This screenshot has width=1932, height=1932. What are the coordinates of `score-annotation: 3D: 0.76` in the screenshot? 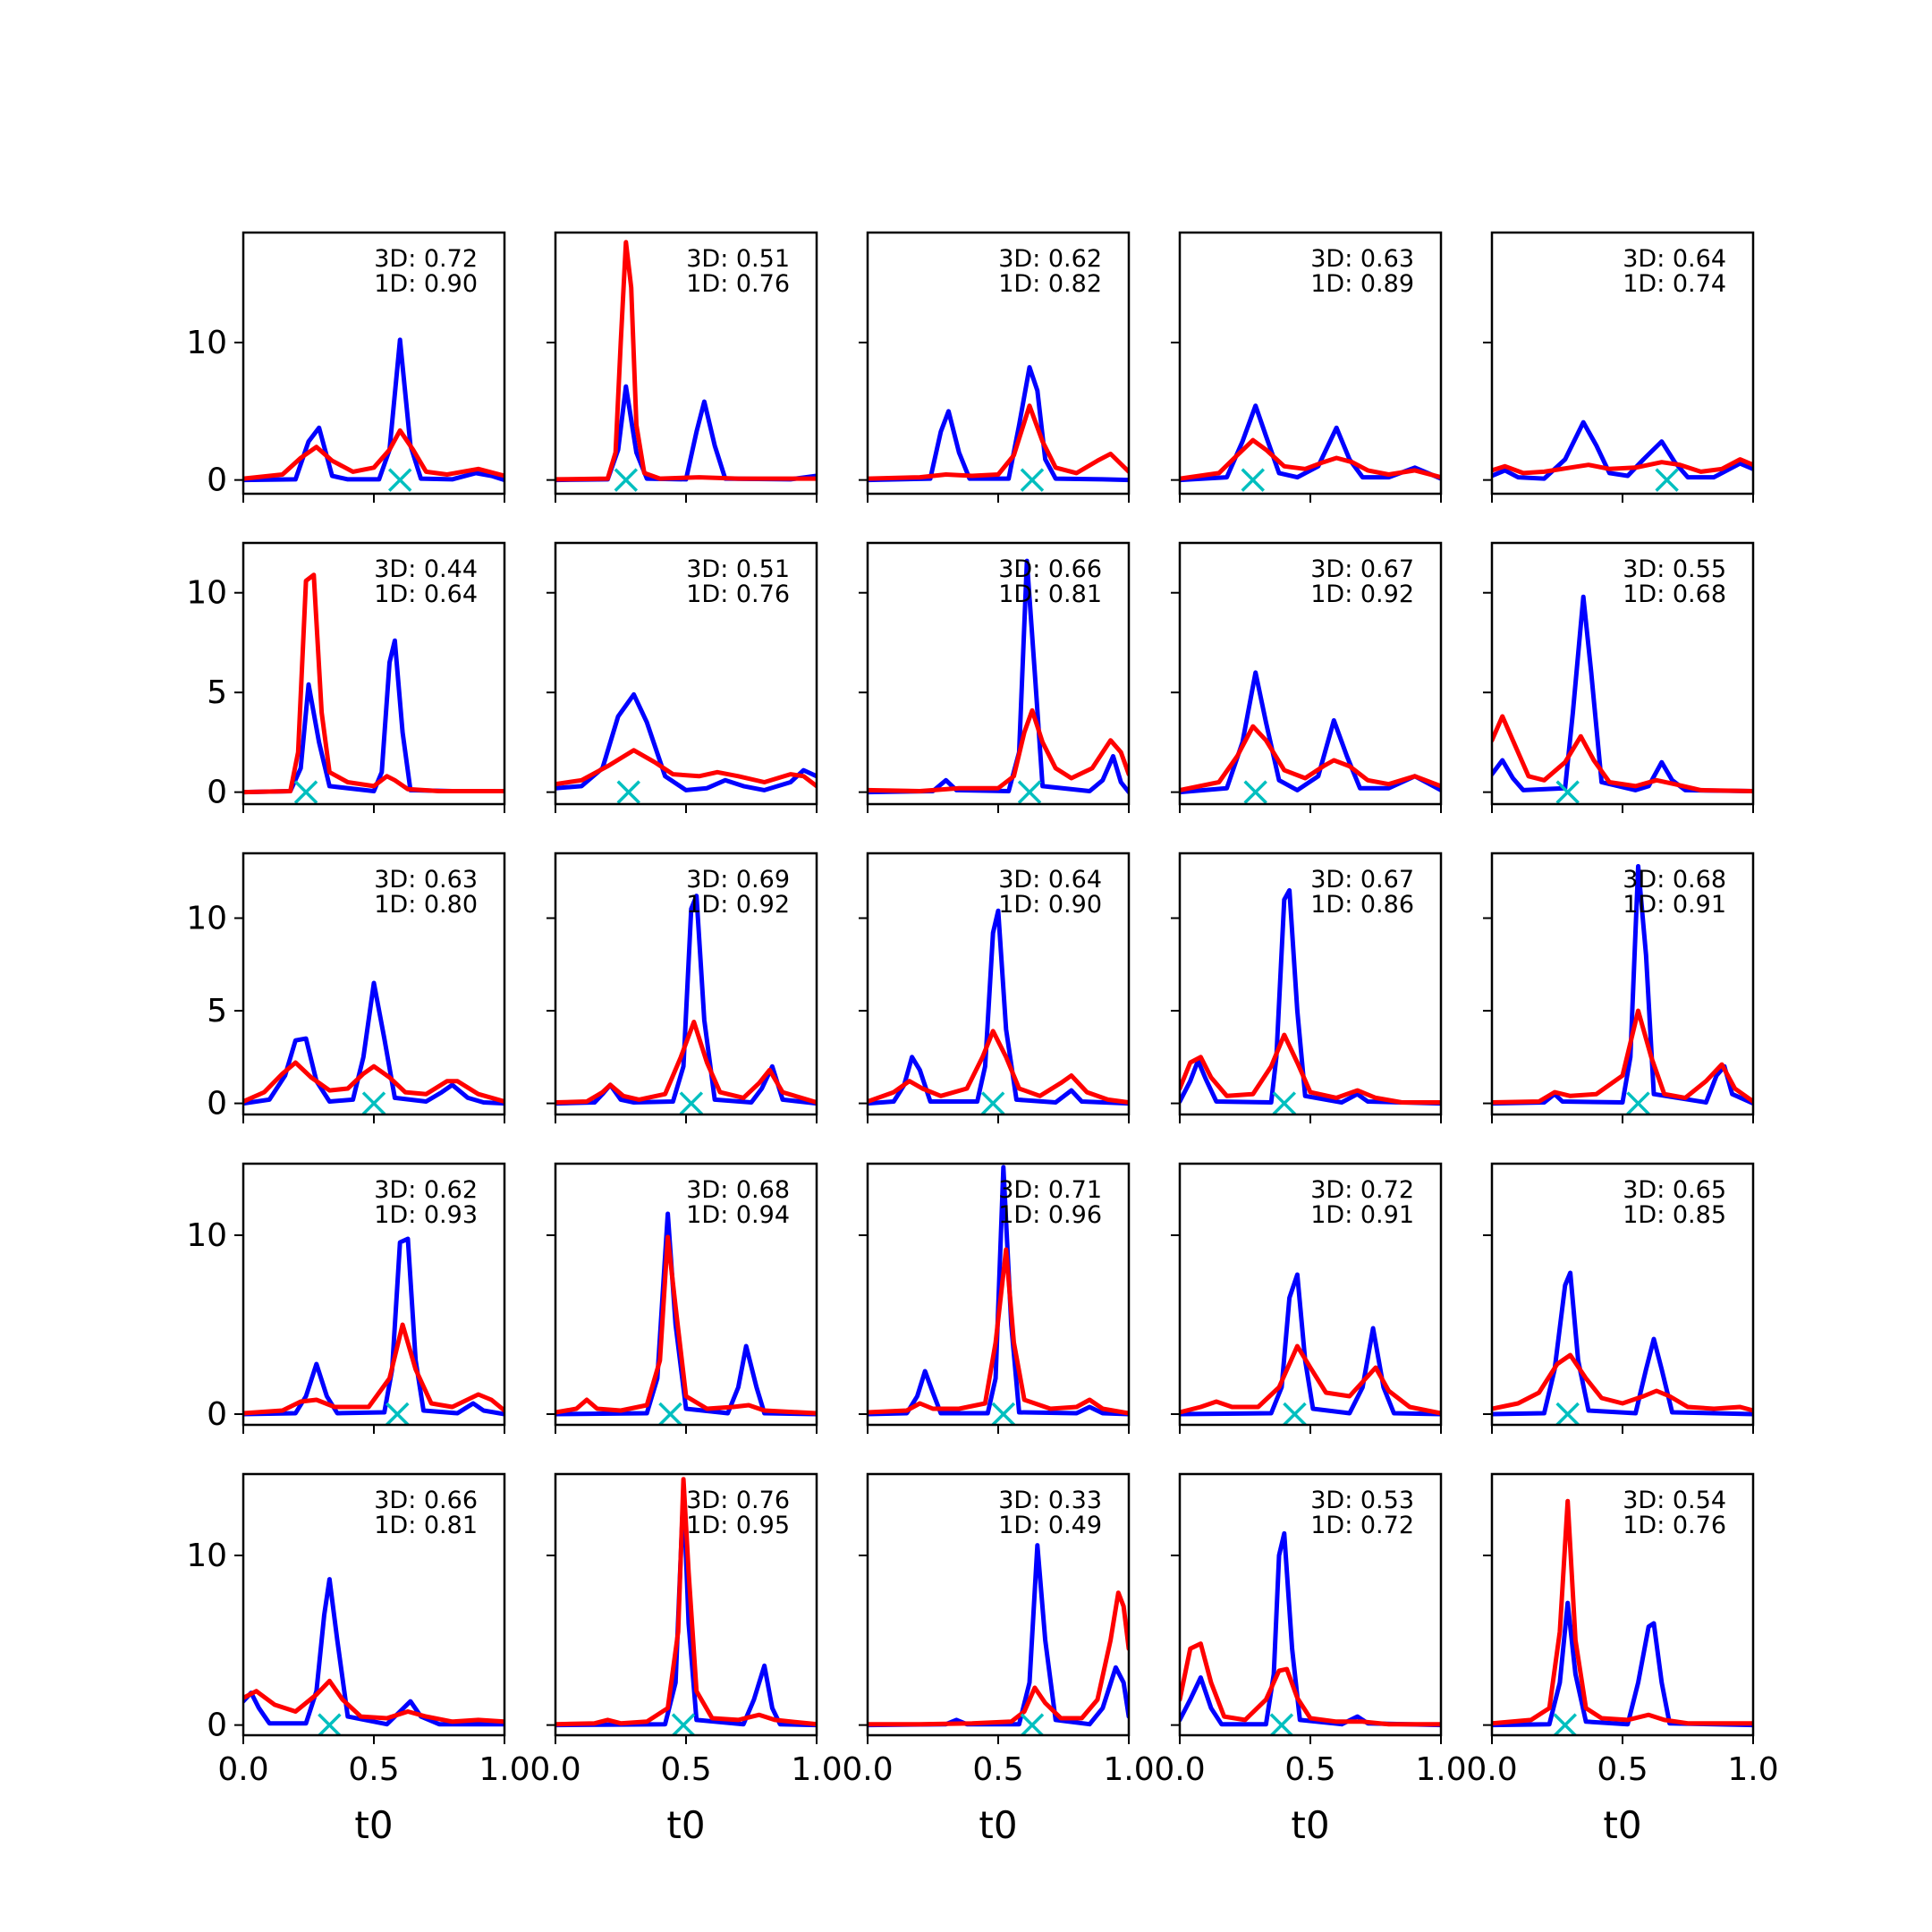 It's located at (738, 1500).